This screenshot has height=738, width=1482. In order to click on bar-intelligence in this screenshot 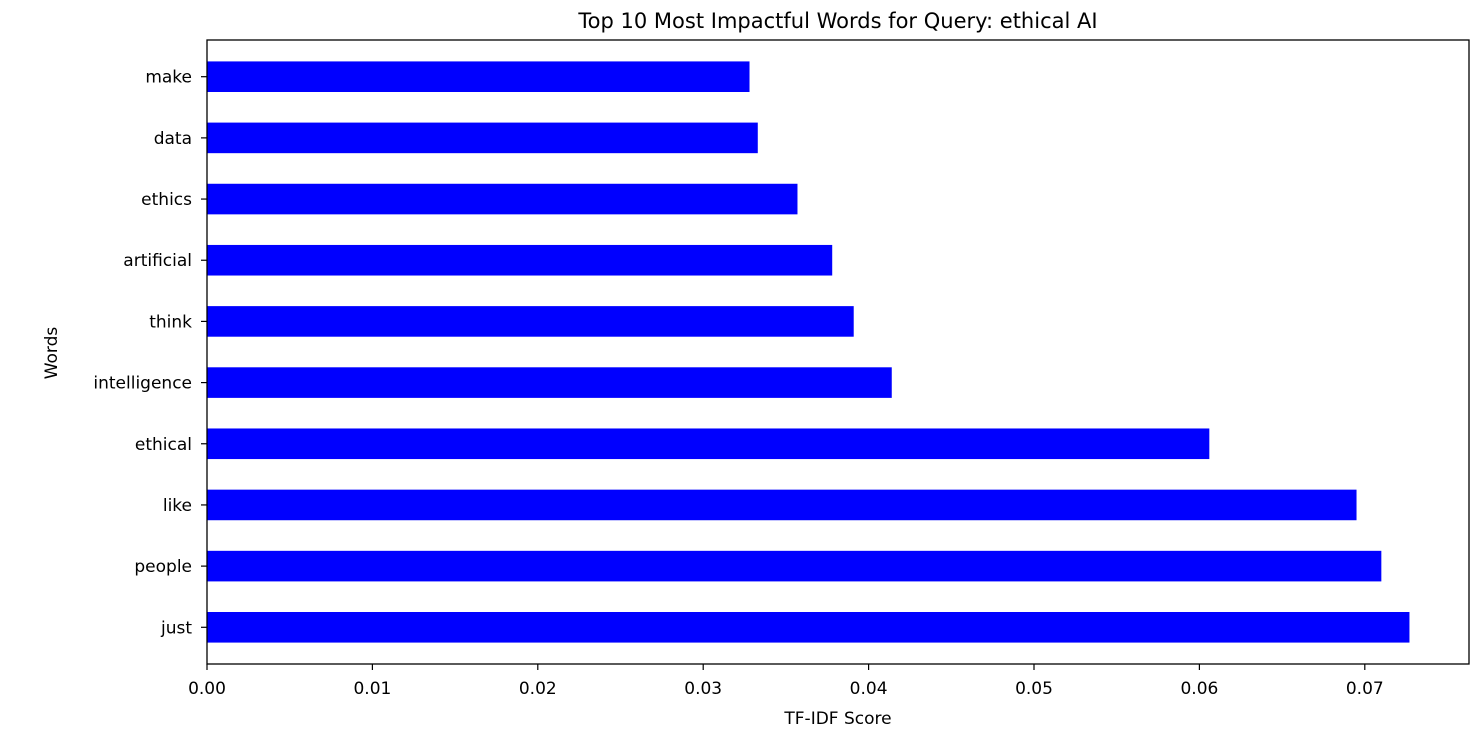, I will do `click(549, 382)`.